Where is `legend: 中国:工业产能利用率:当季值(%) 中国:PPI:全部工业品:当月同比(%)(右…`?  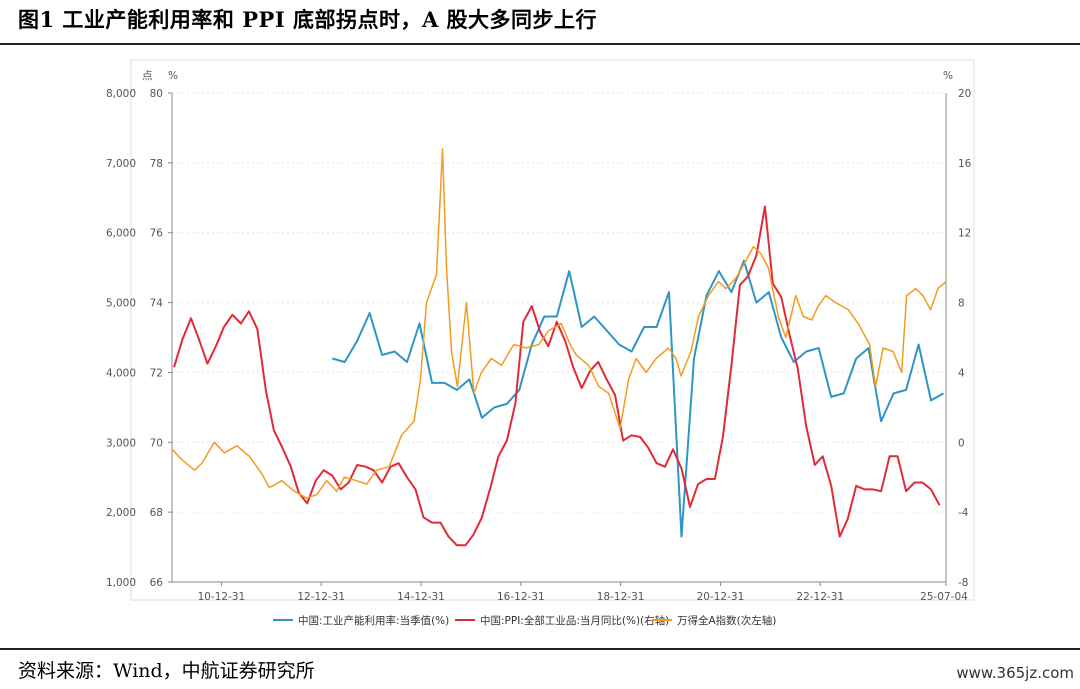 legend: 中国:工业产能利用率:当季值(%) 中国:PPI:全部工业品:当月同比(%)(右… is located at coordinates (524, 620).